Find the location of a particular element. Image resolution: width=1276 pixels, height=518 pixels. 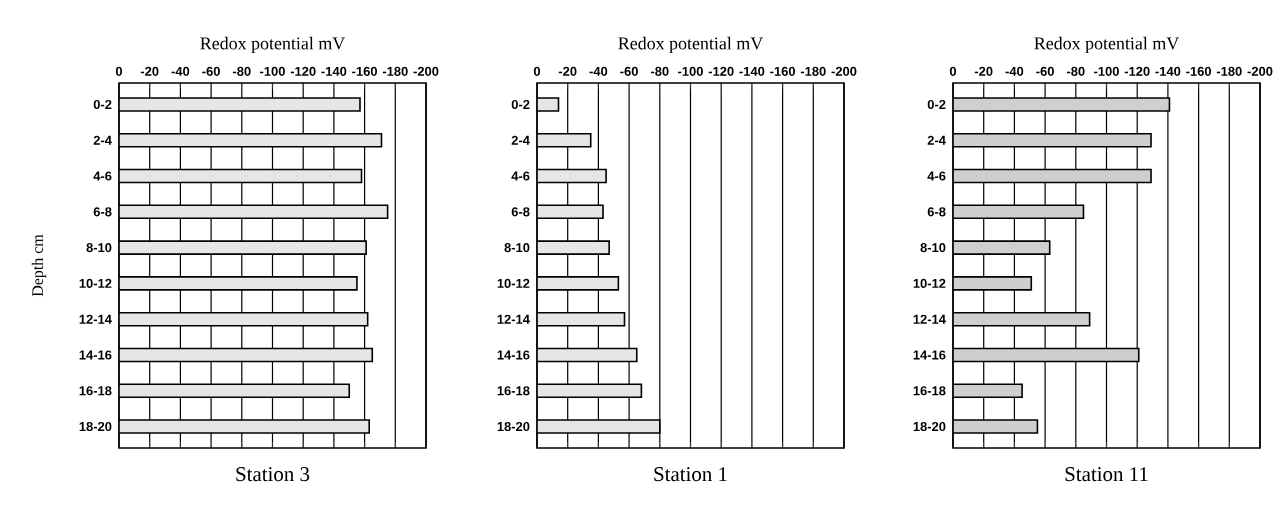

y-axis-title: Depth cm is located at coordinates (39, 265).